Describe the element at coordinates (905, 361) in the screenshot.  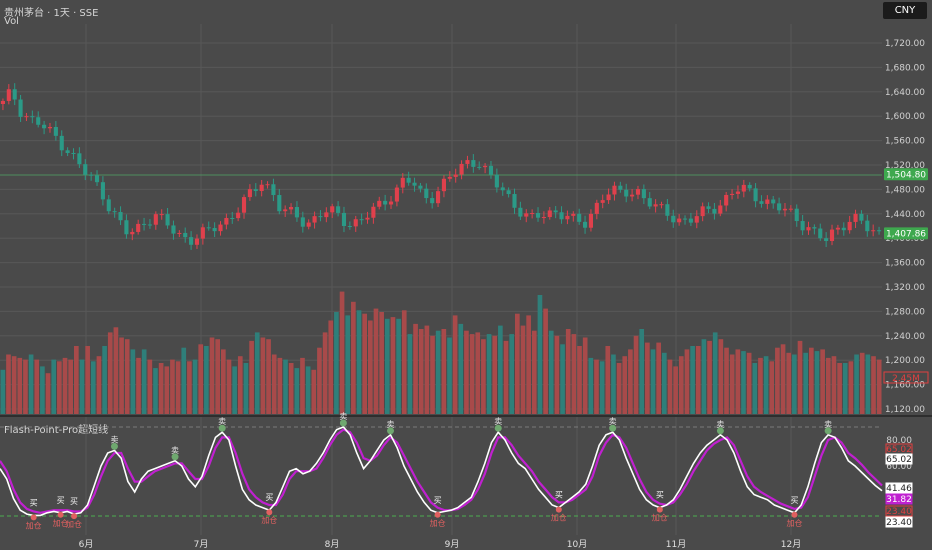
I see `y-tick-label: 1,200.00` at that location.